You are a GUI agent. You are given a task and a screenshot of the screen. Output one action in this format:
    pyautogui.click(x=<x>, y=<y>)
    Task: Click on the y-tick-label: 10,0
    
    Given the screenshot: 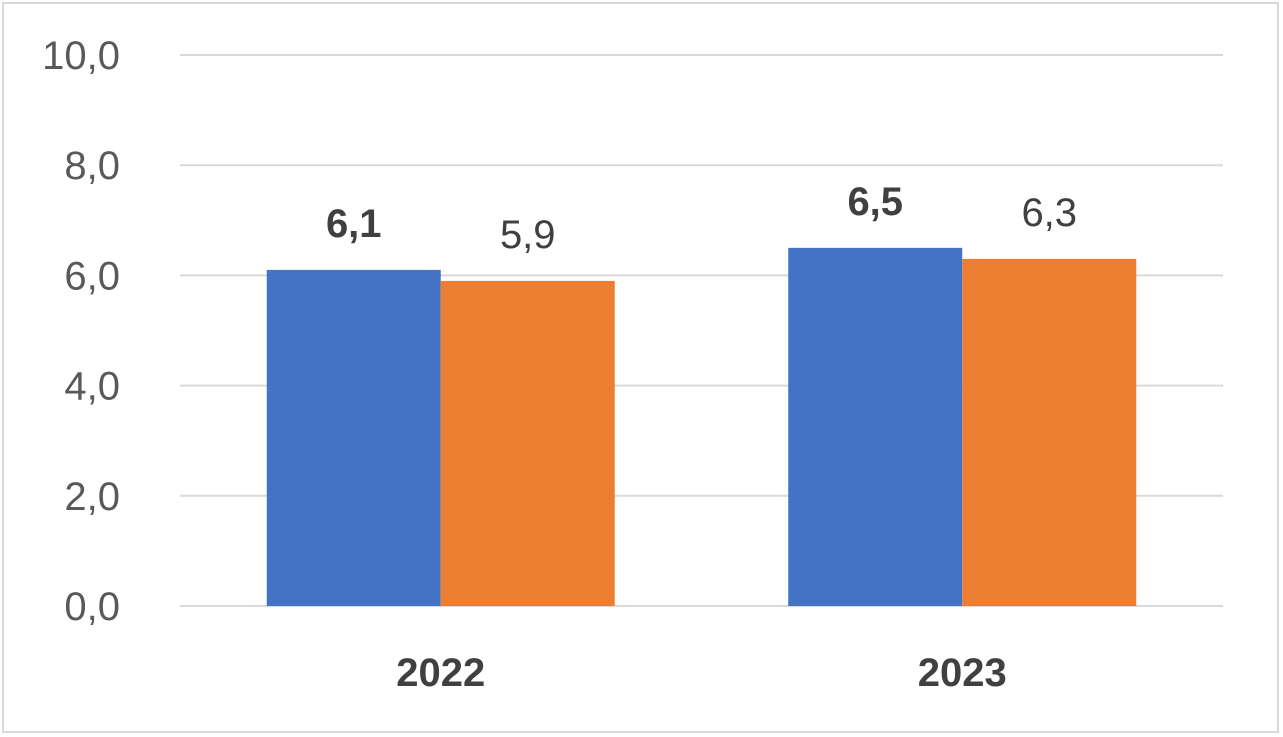 What is the action you would take?
    pyautogui.click(x=81, y=56)
    